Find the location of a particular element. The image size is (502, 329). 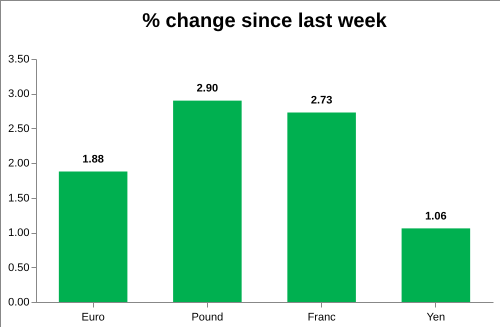

y-tick-label: 2.50 is located at coordinates (19, 128).